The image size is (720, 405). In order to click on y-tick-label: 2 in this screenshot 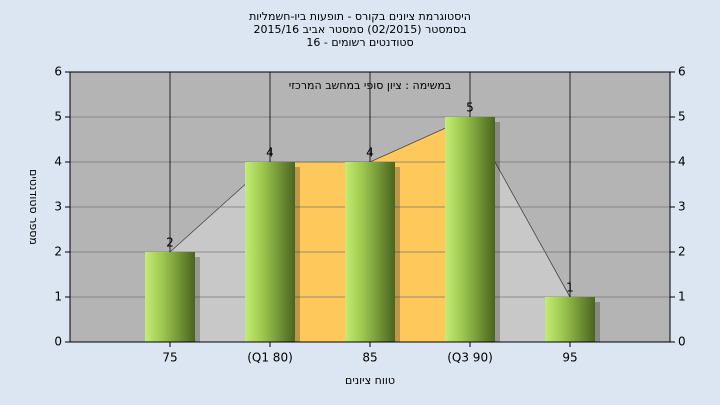, I will do `click(58, 252)`.